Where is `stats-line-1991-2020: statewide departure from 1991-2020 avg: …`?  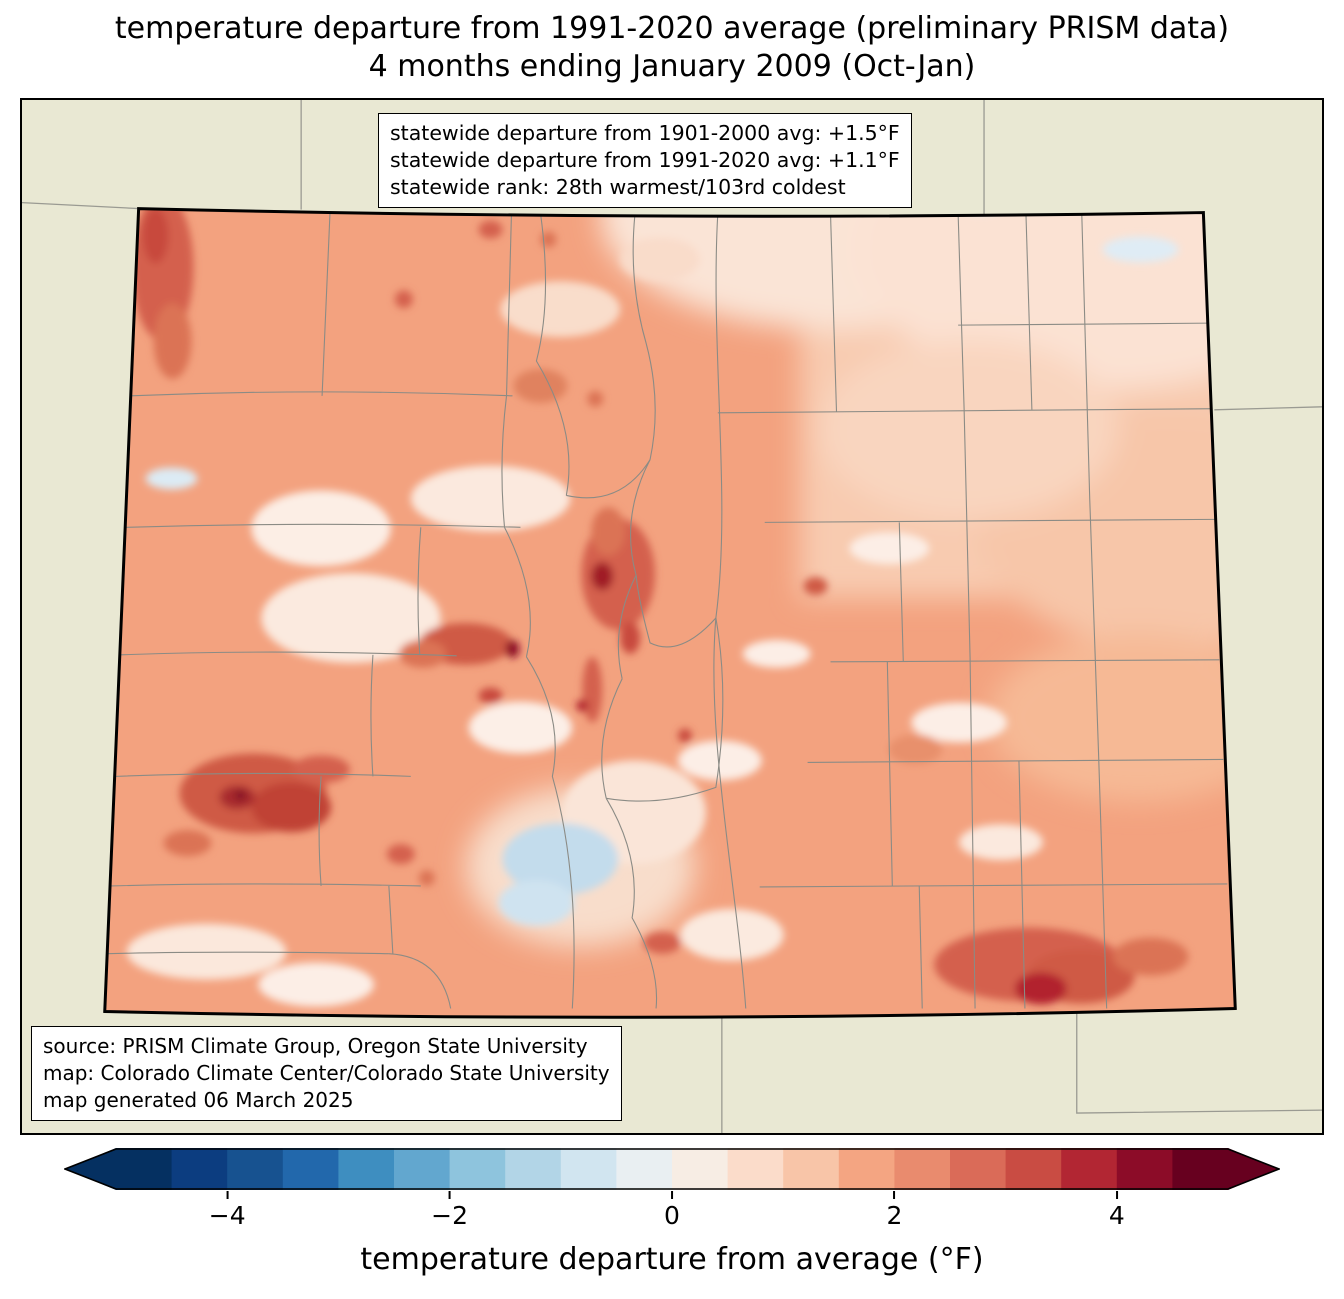
stats-line-1991-2020: statewide departure from 1991-2020 avg: … is located at coordinates (645, 160).